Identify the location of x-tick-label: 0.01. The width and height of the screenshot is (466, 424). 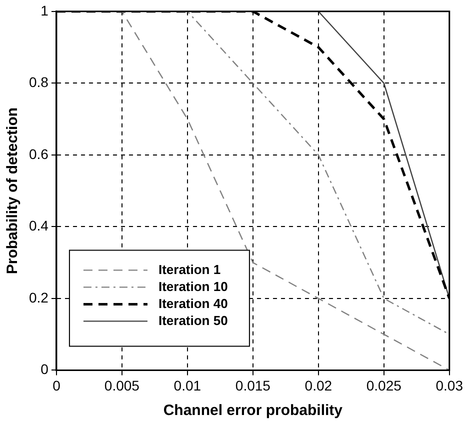
(188, 385).